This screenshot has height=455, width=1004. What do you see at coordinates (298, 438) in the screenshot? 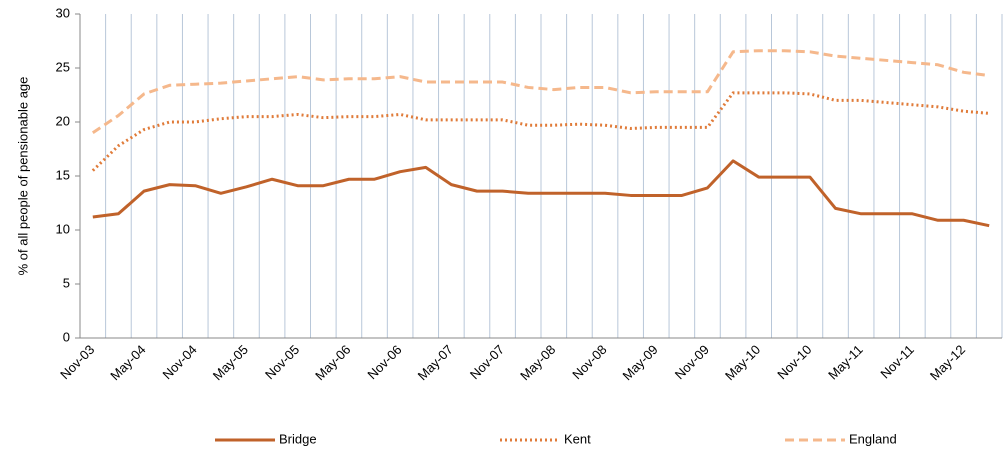
I see `legend-label: Bridge` at bounding box center [298, 438].